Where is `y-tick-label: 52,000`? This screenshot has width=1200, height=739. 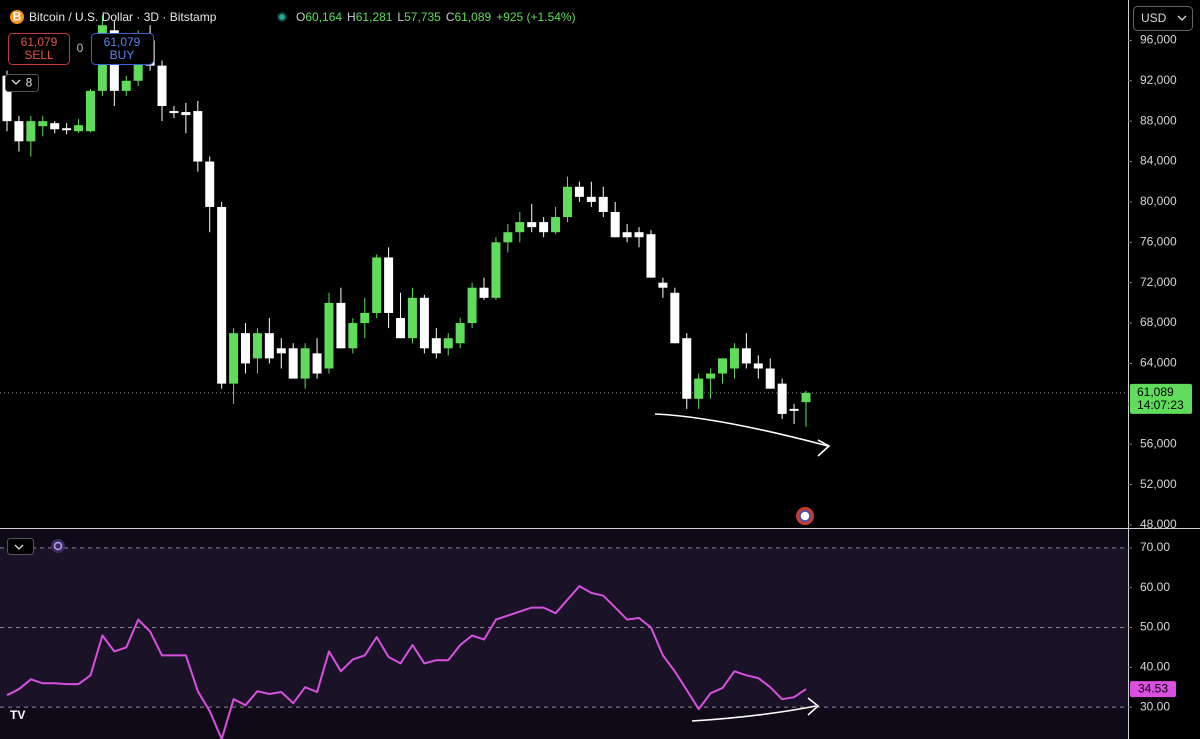
y-tick-label: 52,000 is located at coordinates (1158, 484).